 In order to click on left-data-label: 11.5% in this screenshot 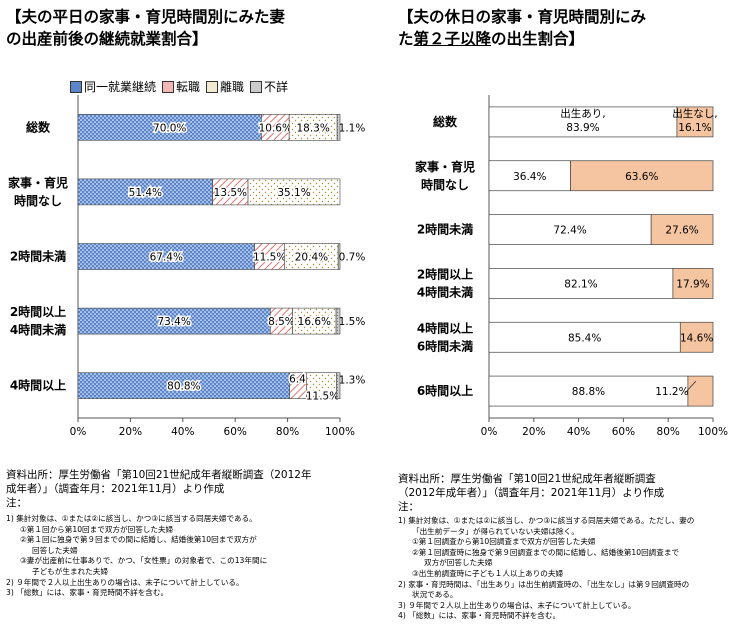, I will do `click(322, 397)`.